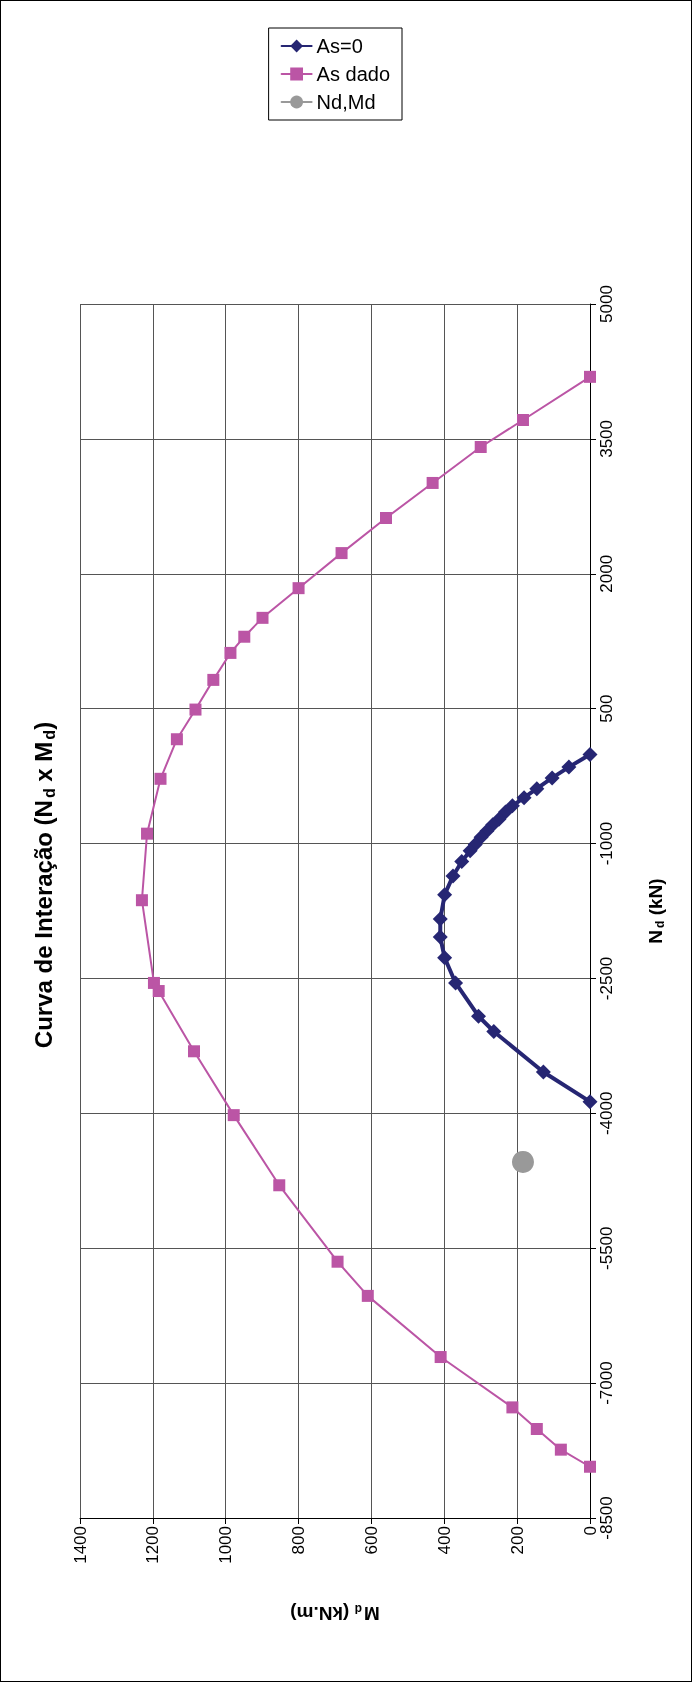 This screenshot has height=1682, width=692. Describe the element at coordinates (606, 1383) in the screenshot. I see `y-tick-label: -7000` at that location.